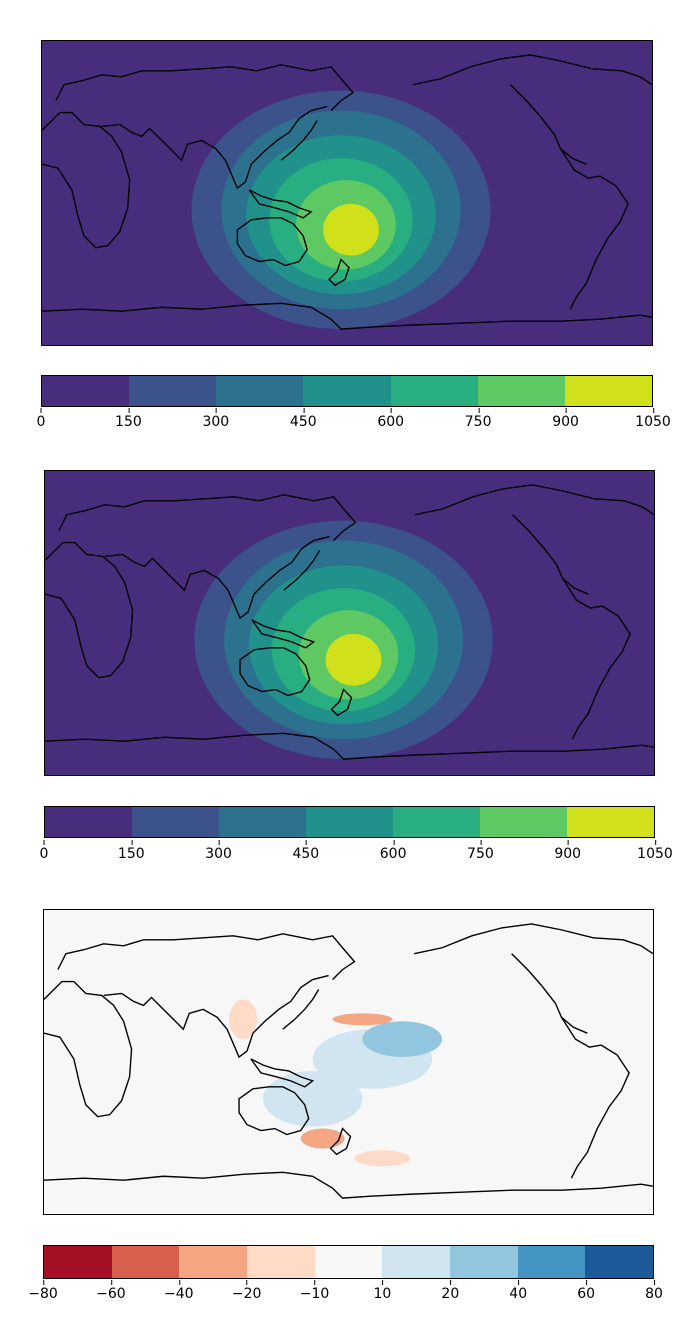  What do you see at coordinates (356, 854) in the screenshot?
I see `colorbar-2-ticks: 0 150 300 450 600 750 900 1050` at bounding box center [356, 854].